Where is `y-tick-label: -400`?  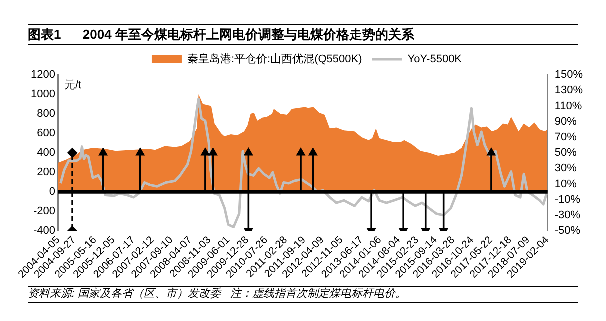
y-tick-label: -400 is located at coordinates (44, 231).